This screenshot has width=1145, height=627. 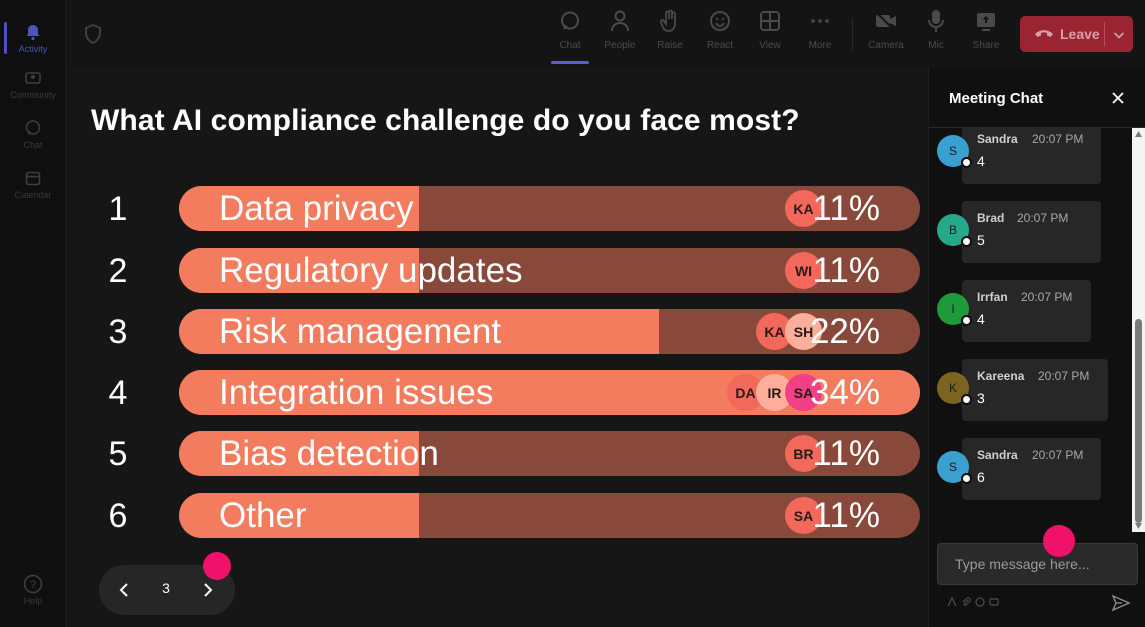 What do you see at coordinates (936, 34) in the screenshot?
I see `mic-button: Mic` at bounding box center [936, 34].